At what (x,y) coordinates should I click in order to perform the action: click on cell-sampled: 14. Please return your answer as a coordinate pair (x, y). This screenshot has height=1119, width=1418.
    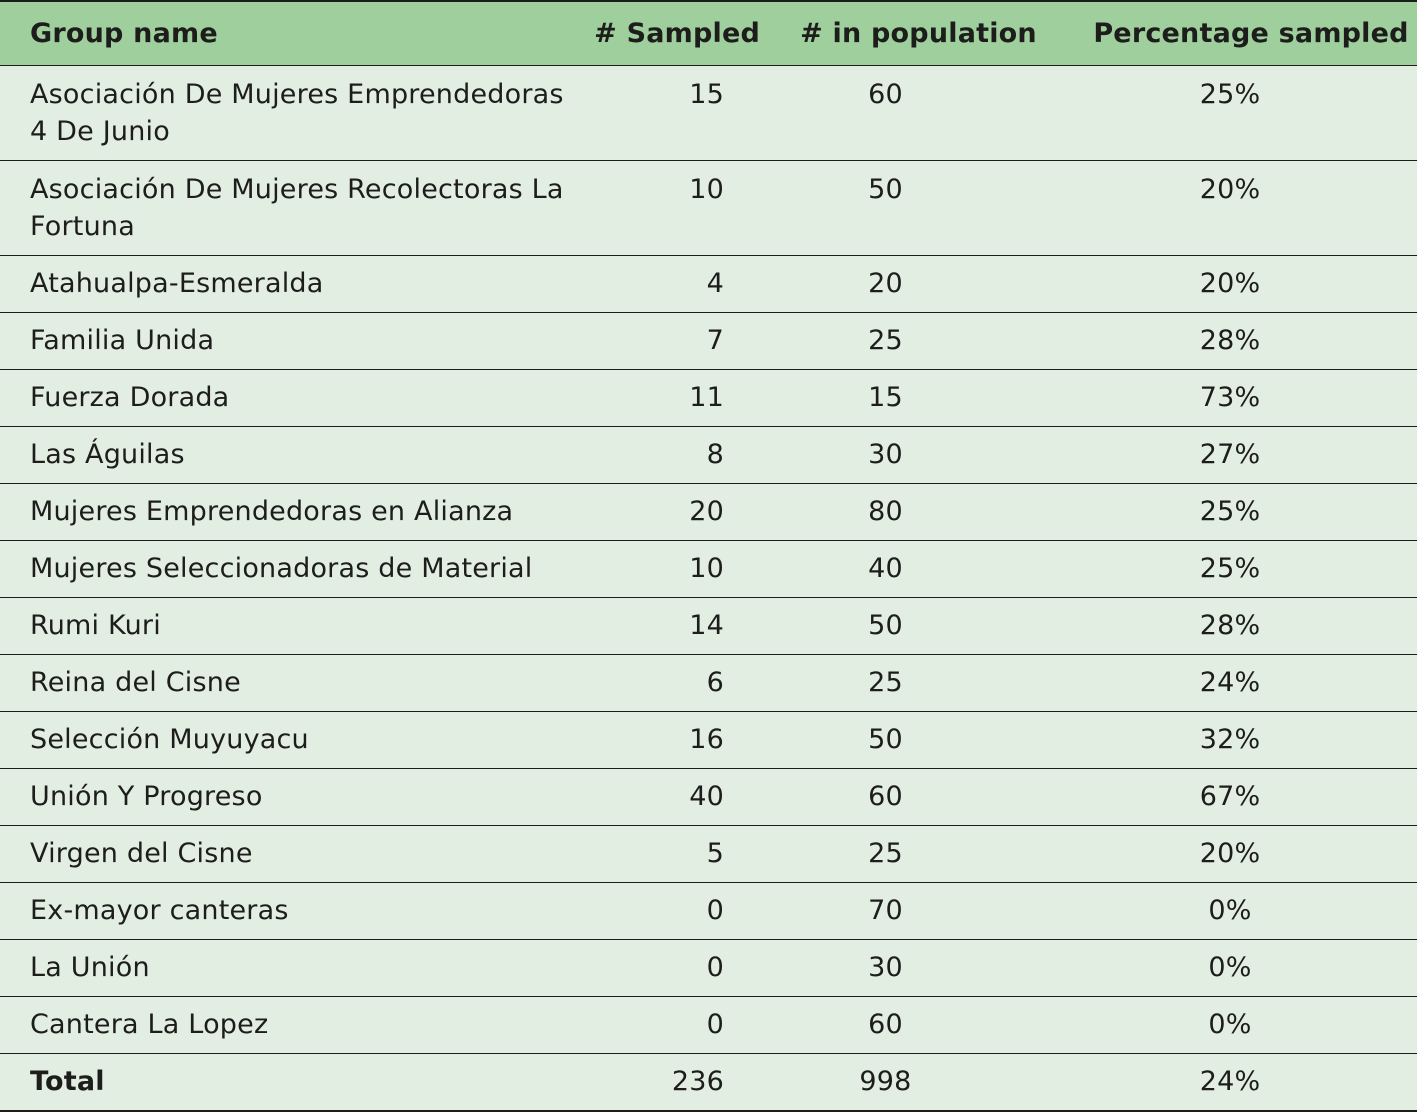
    Looking at the image, I should click on (706, 625).